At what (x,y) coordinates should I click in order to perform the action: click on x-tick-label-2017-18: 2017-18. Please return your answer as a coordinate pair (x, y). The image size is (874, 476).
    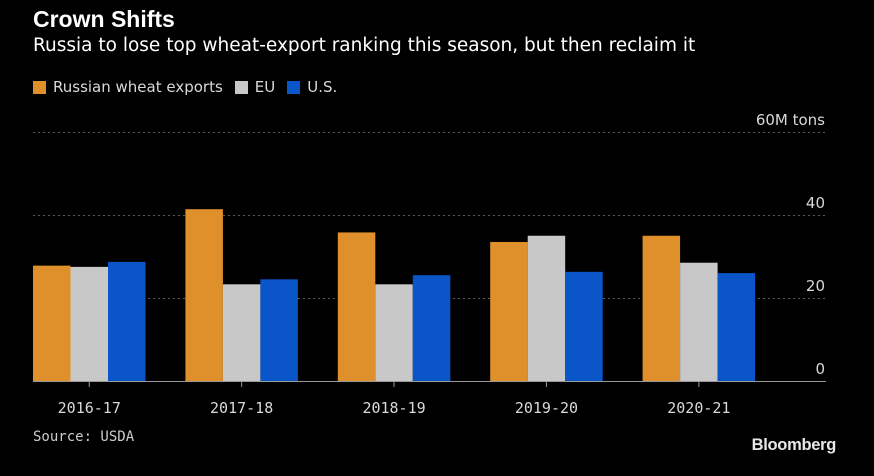
    Looking at the image, I should click on (241, 408).